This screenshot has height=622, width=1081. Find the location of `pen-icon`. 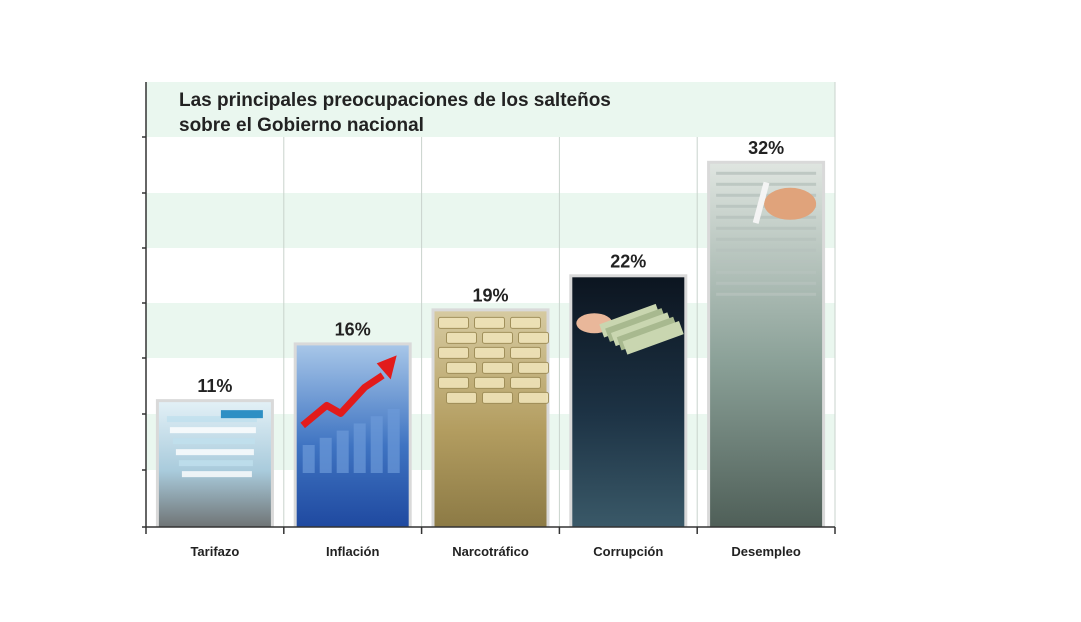

pen-icon is located at coordinates (761, 202).